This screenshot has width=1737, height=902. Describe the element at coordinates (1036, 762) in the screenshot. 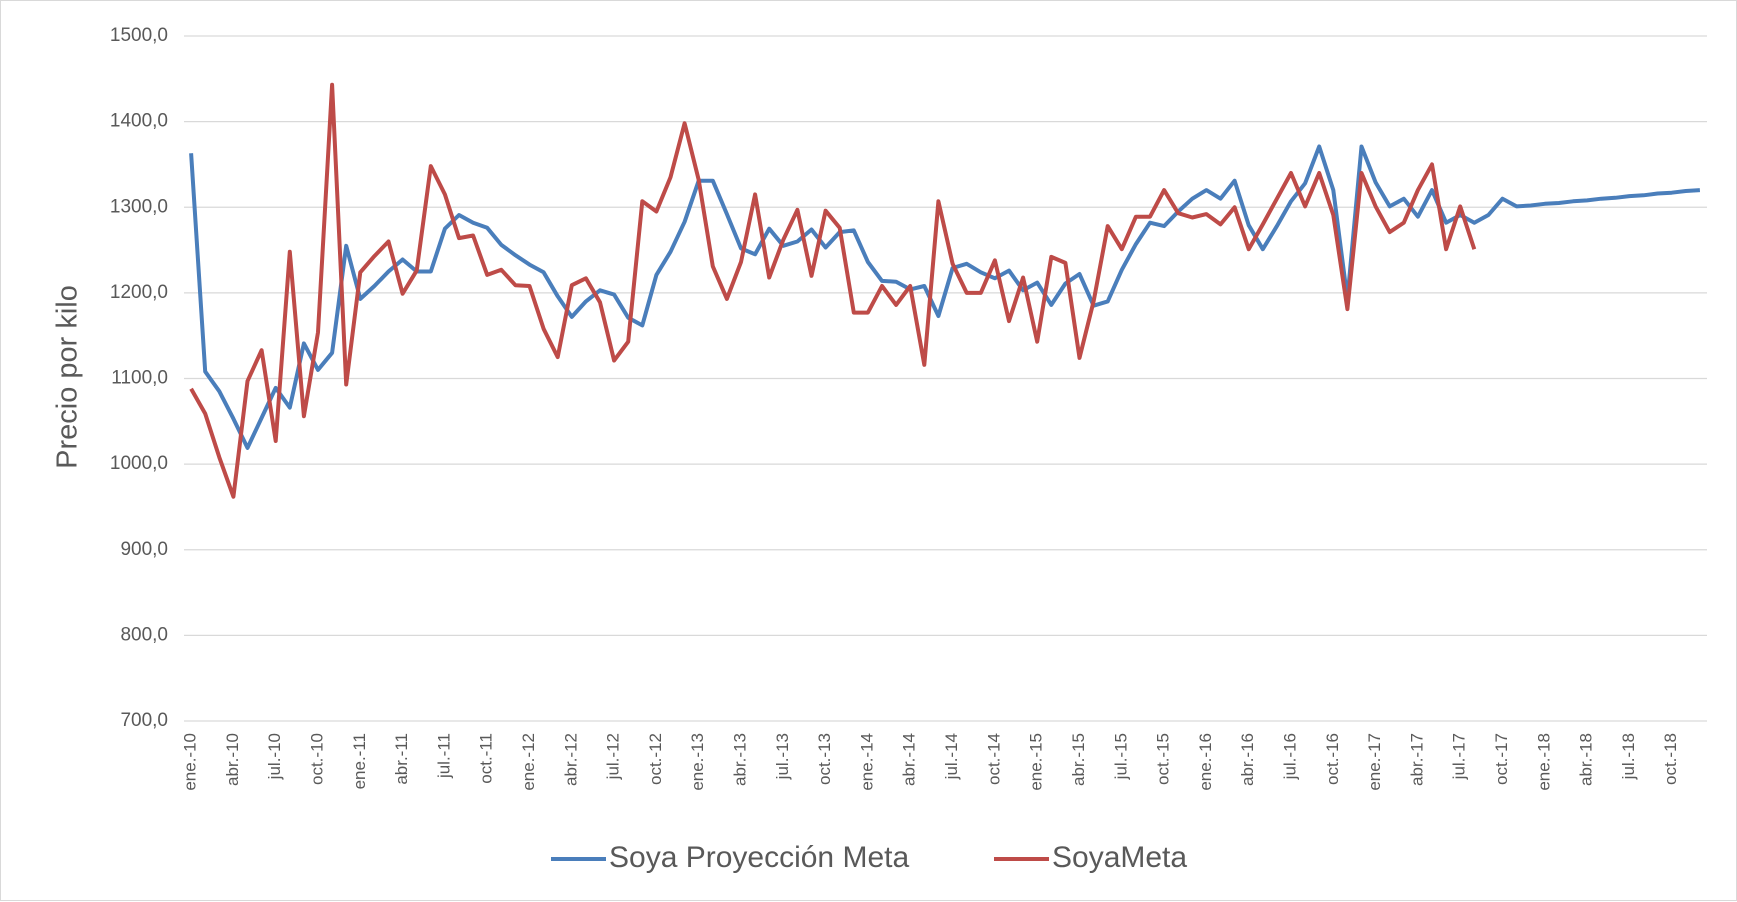

I see `x-tick-label: ene.-15` at that location.